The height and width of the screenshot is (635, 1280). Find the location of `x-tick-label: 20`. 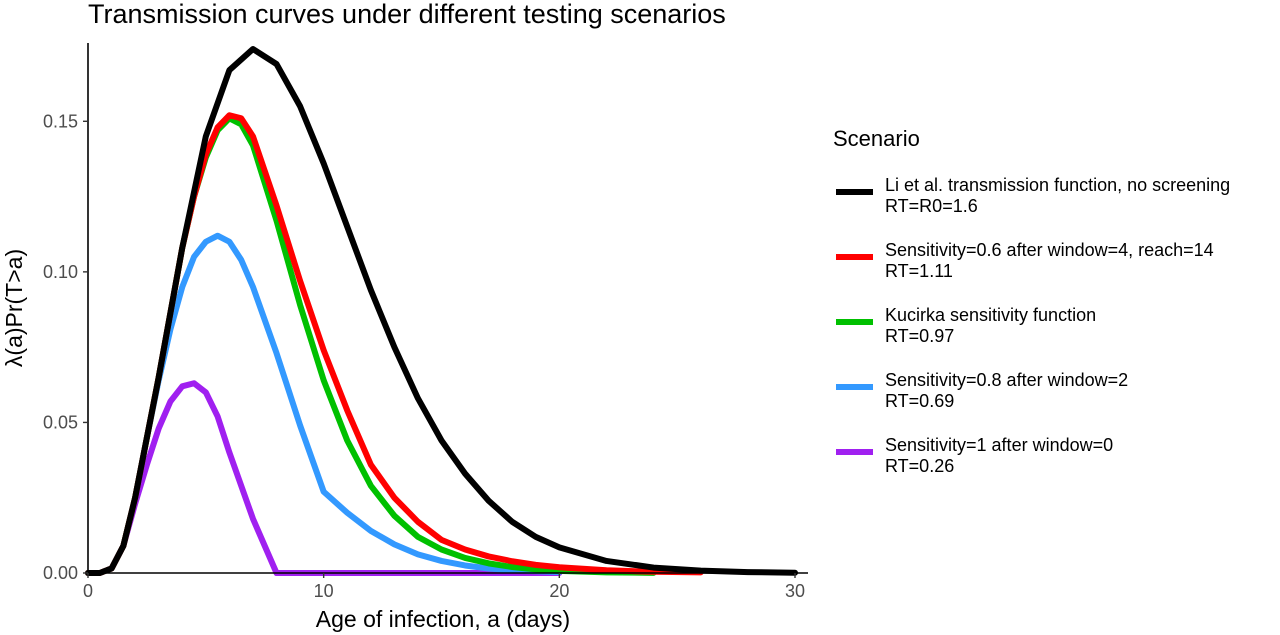

x-tick-label: 20 is located at coordinates (559, 591).